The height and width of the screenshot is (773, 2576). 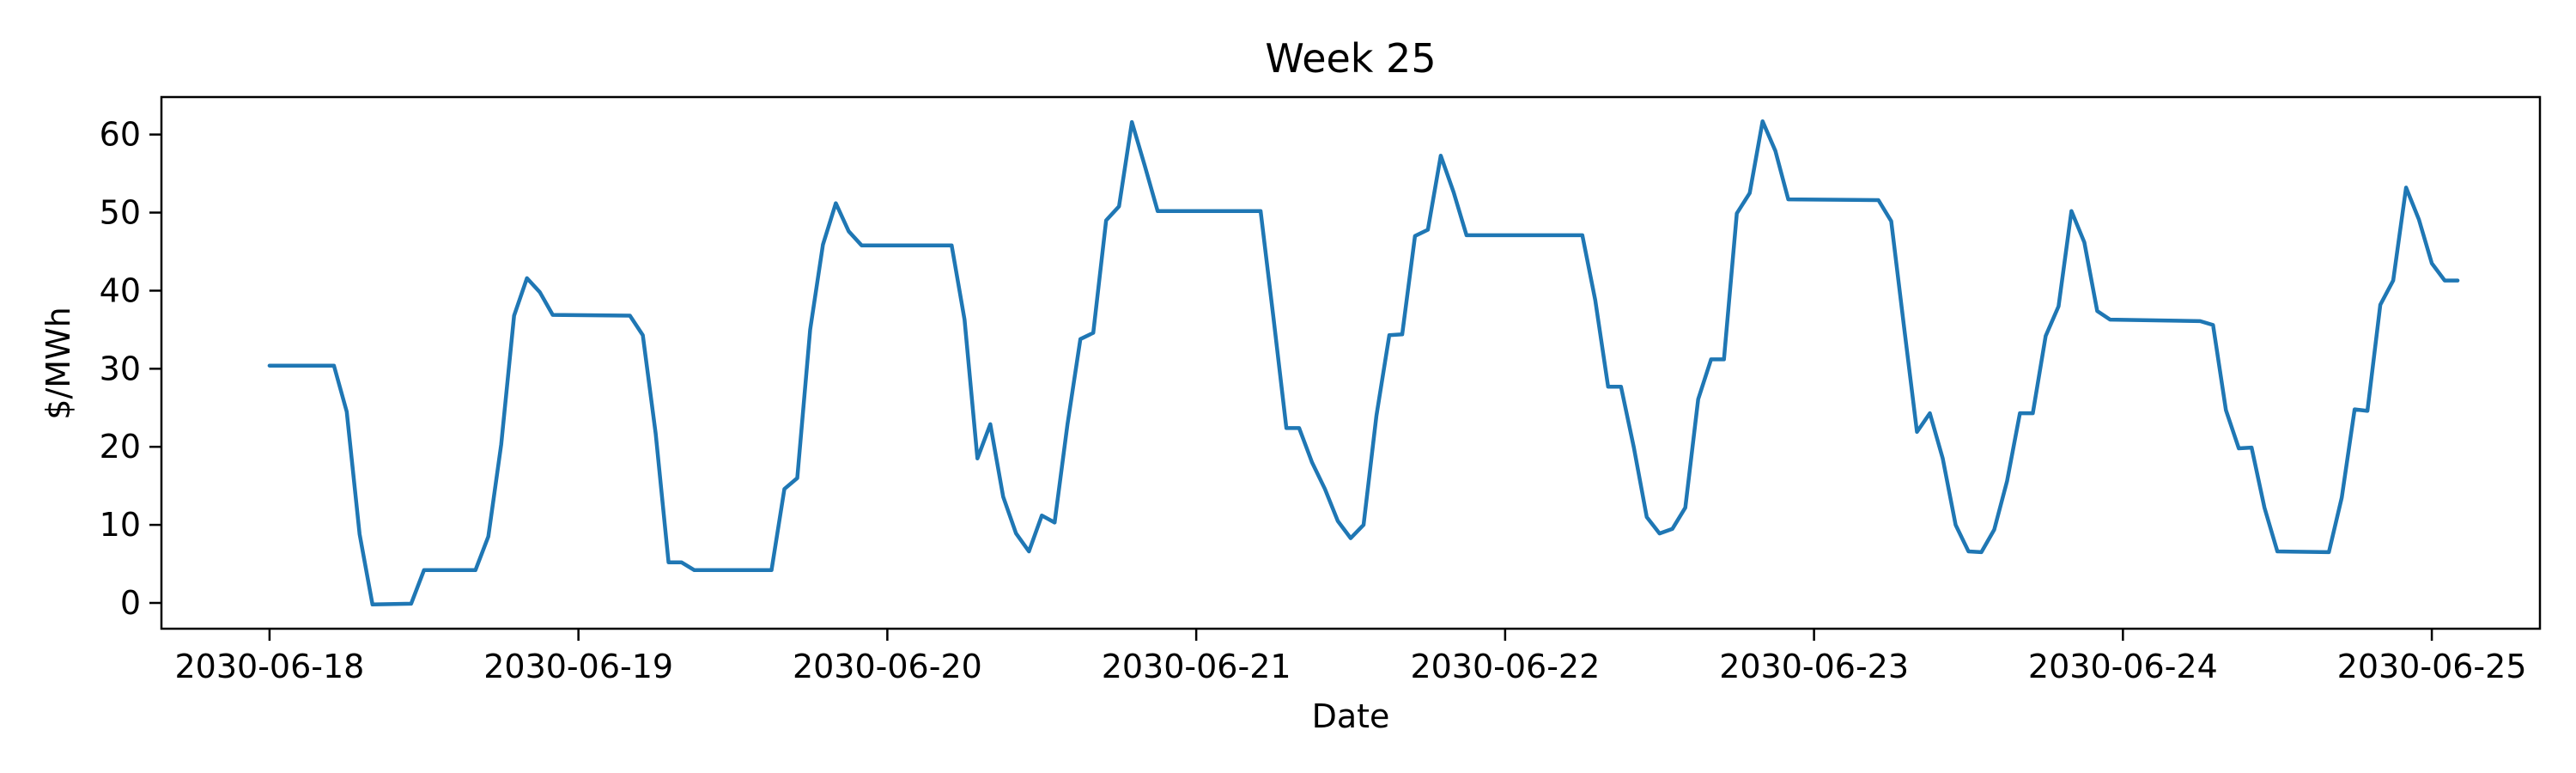 I want to click on x-tick-label: 2030-06-25, so click(x=2432, y=666).